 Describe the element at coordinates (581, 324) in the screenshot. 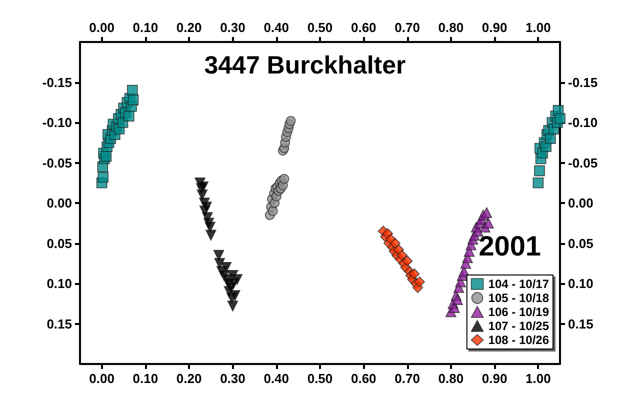

I see `y2-tick-label: 0.15` at that location.